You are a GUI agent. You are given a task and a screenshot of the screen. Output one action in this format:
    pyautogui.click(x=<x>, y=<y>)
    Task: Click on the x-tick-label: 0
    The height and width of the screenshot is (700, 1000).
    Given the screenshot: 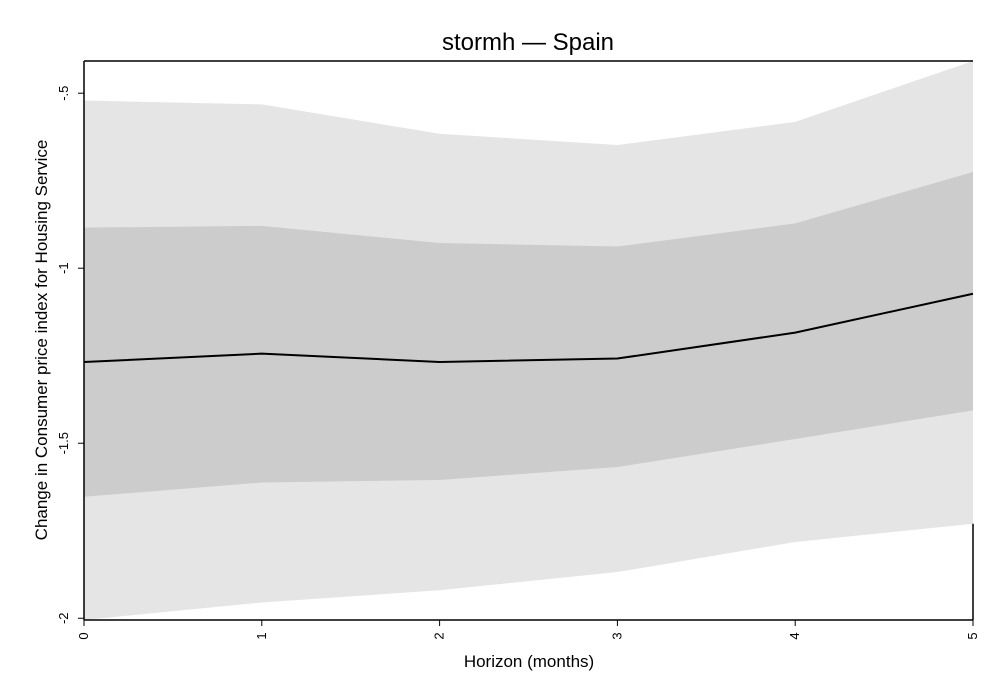 What is the action you would take?
    pyautogui.click(x=83, y=635)
    